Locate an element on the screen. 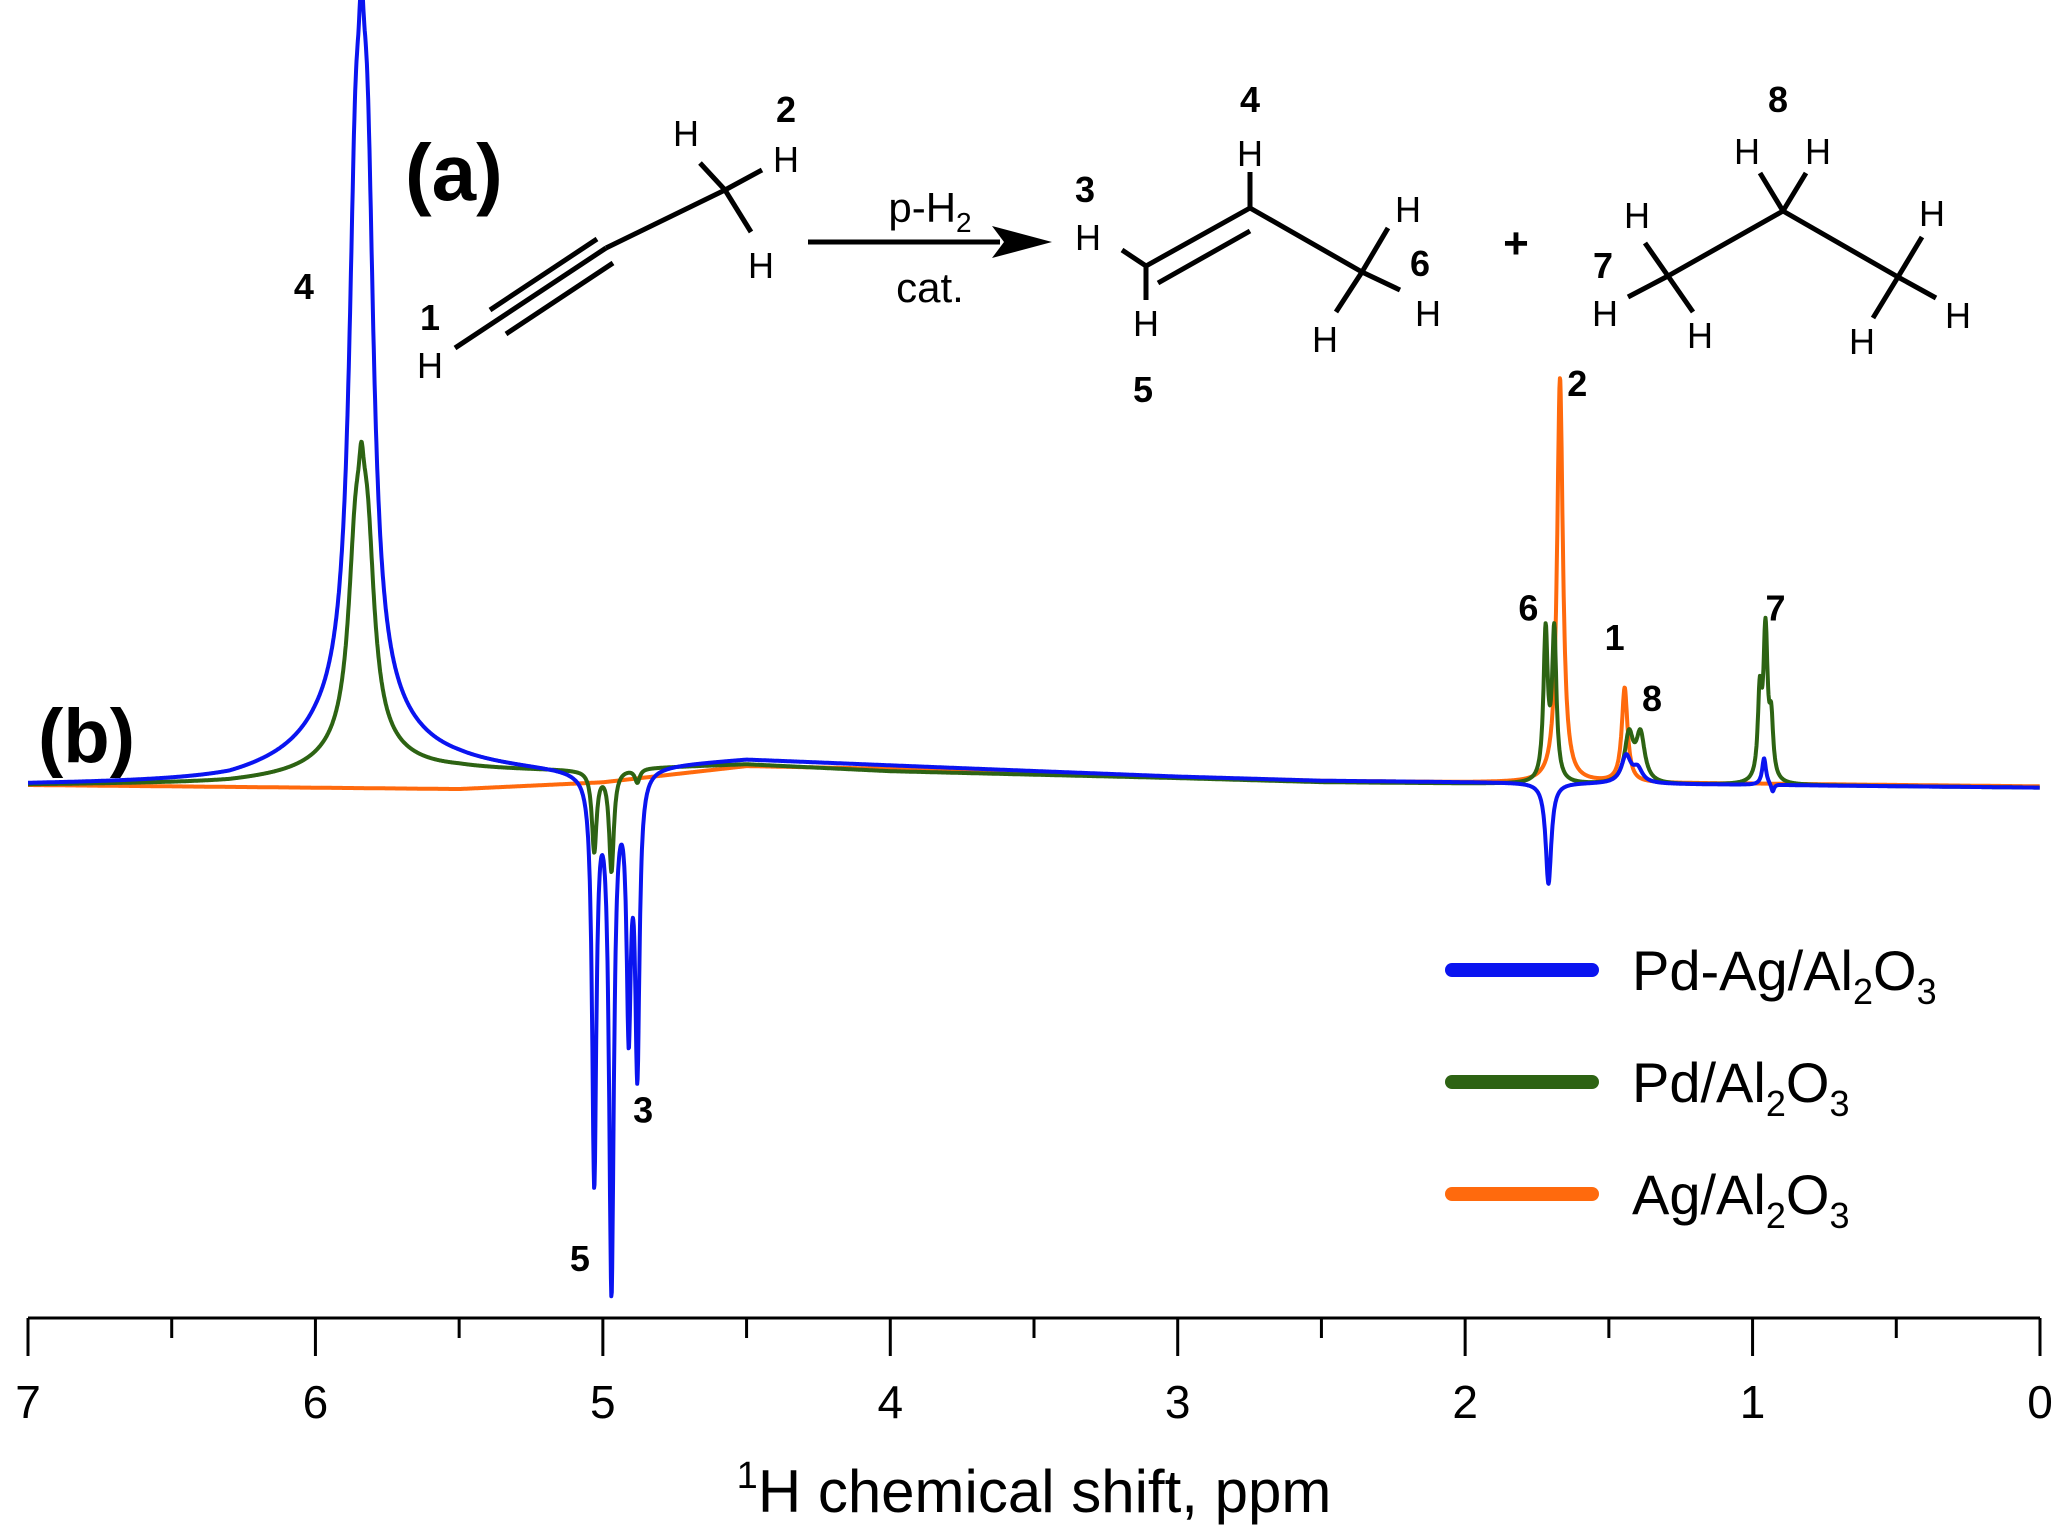  peak-label-2: 2 is located at coordinates (1577, 383).